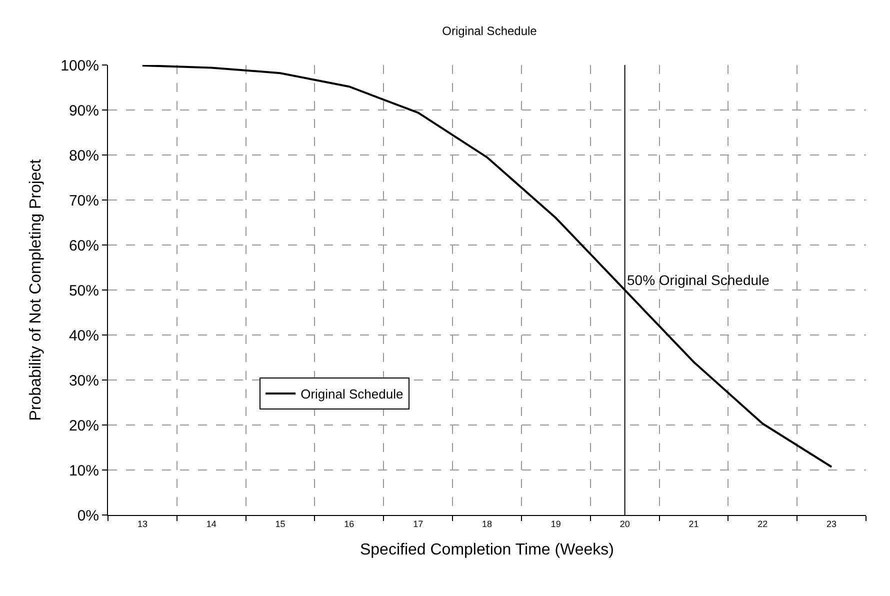  What do you see at coordinates (83, 245) in the screenshot?
I see `y-tick-label: 60%` at bounding box center [83, 245].